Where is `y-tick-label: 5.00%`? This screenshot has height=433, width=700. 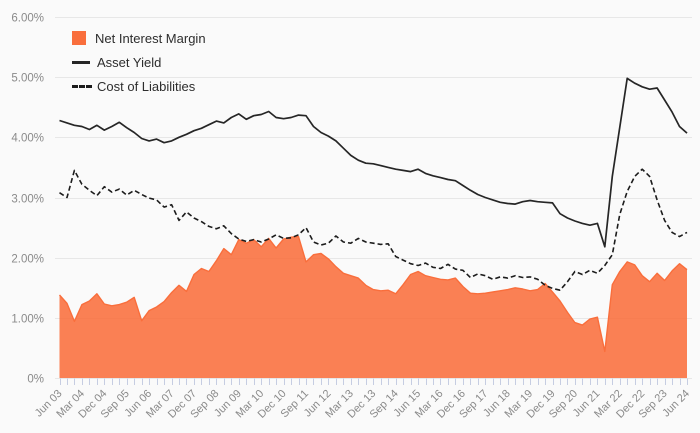 y-tick-label: 5.00% is located at coordinates (27, 79).